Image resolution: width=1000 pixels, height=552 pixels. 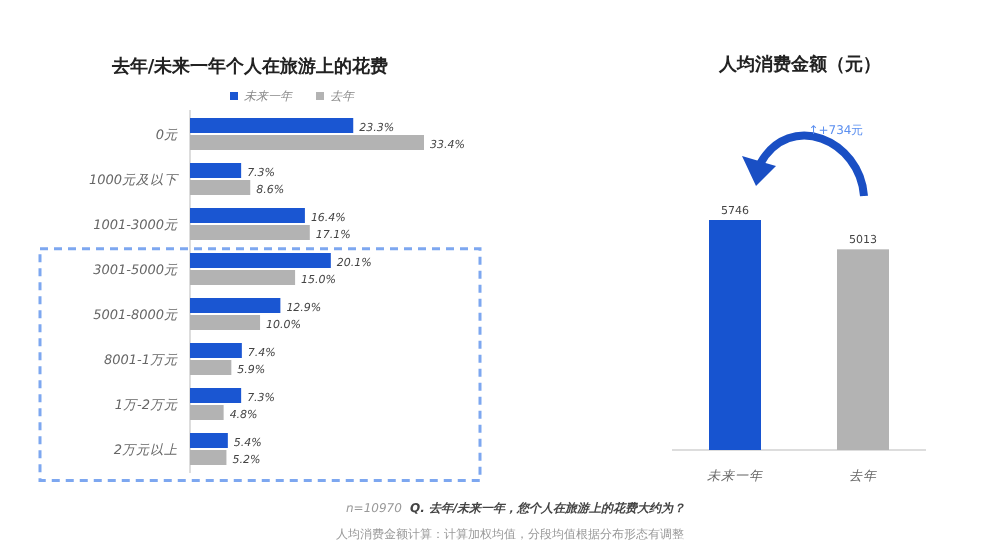 What do you see at coordinates (249, 67) in the screenshot?
I see `chart-title: 去年/未来一年个人在旅游上的花费` at bounding box center [249, 67].